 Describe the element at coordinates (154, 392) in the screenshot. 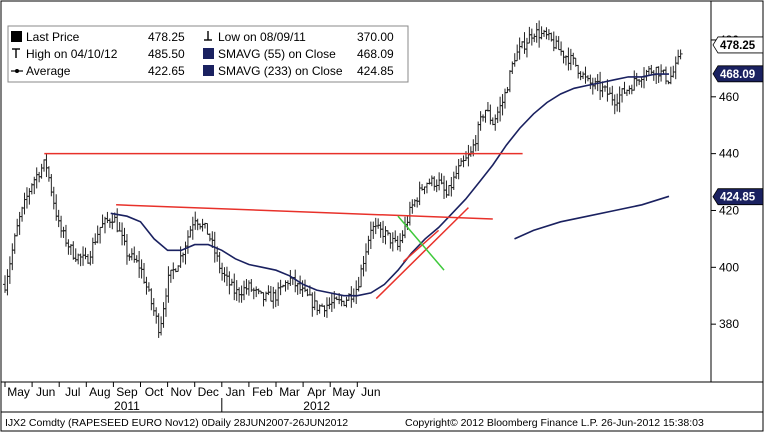

I see `x-tick-label: Oct` at that location.